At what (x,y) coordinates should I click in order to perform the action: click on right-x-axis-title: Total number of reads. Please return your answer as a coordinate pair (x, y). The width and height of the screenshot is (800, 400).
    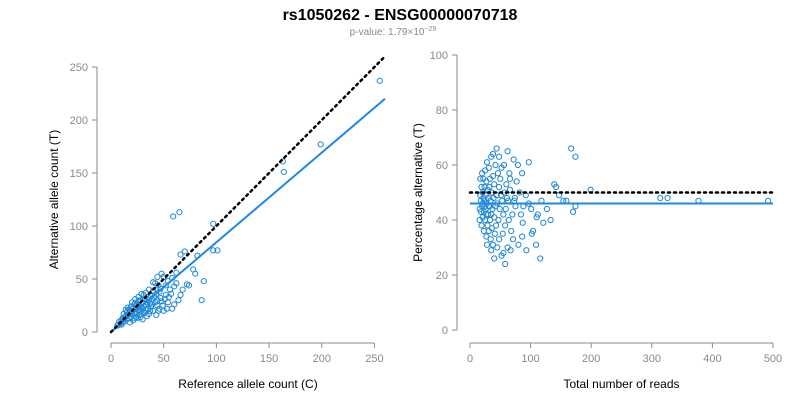
    Looking at the image, I should click on (621, 384).